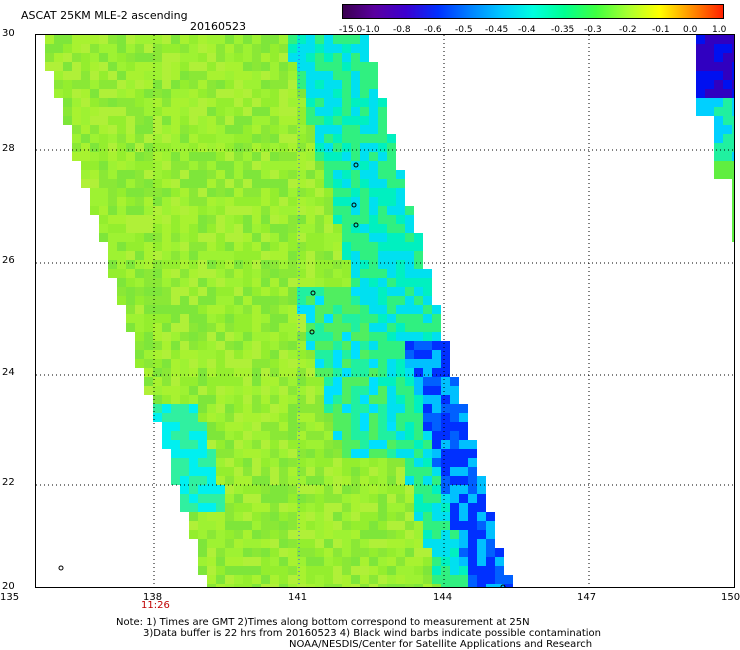 This screenshot has width=740, height=650. What do you see at coordinates (8, 482) in the screenshot?
I see `lat-label-22: 22` at bounding box center [8, 482].